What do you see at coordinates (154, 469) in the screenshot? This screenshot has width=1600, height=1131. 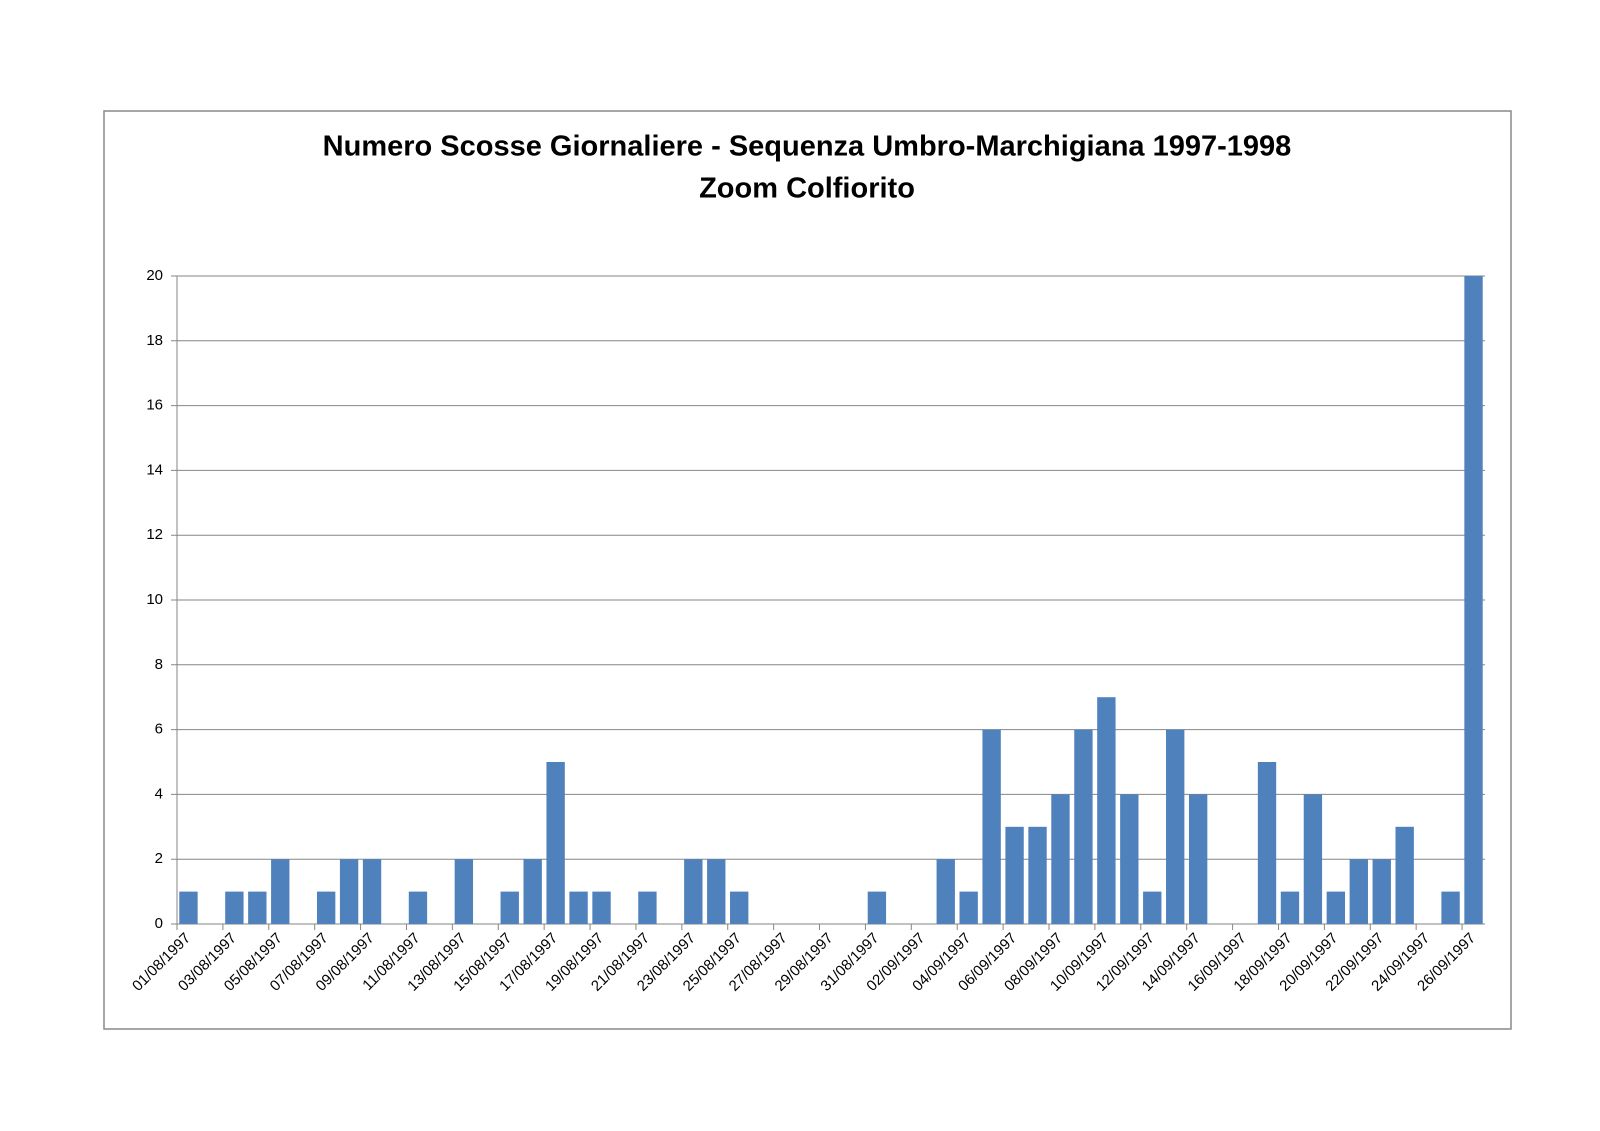 I see `y-tick-label: 14` at bounding box center [154, 469].